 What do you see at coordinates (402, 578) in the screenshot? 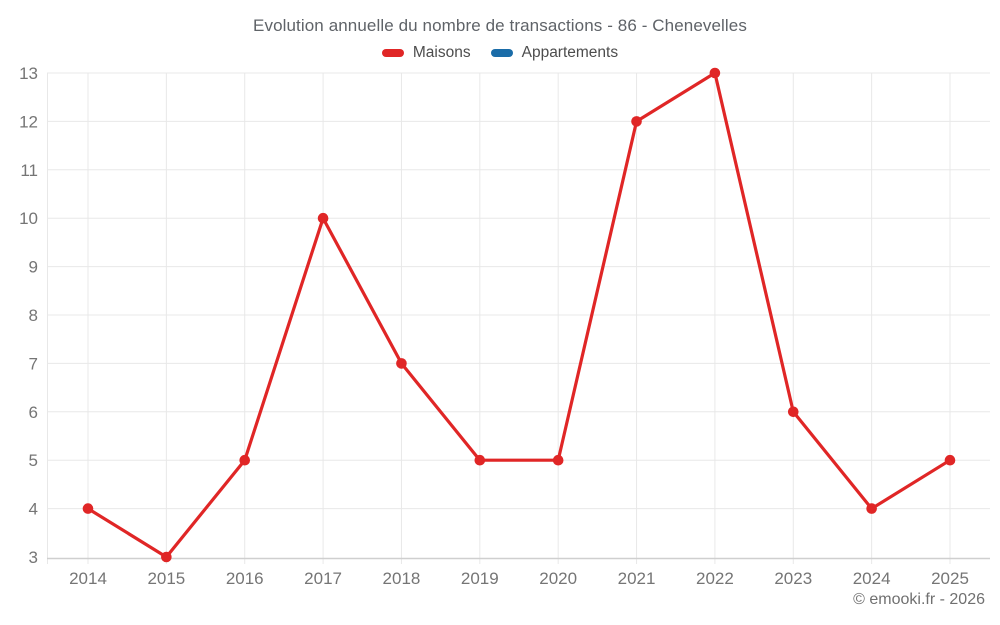
I see `x-tick-label: 2018` at bounding box center [402, 578].